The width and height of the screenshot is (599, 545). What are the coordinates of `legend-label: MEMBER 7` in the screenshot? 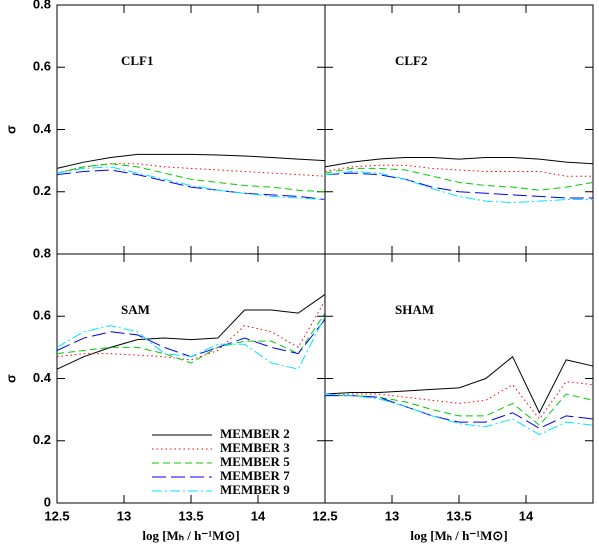 It's located at (255, 475).